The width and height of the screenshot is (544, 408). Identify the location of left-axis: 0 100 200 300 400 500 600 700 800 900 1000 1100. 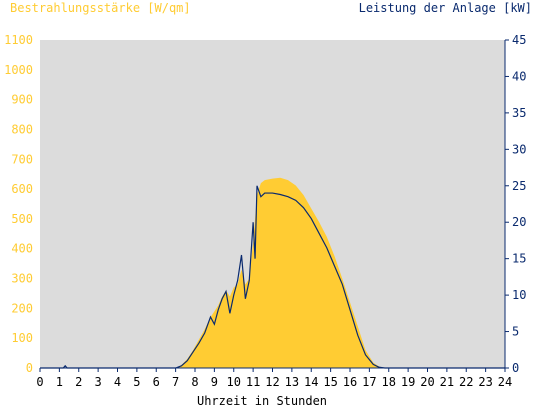
(18, 204).